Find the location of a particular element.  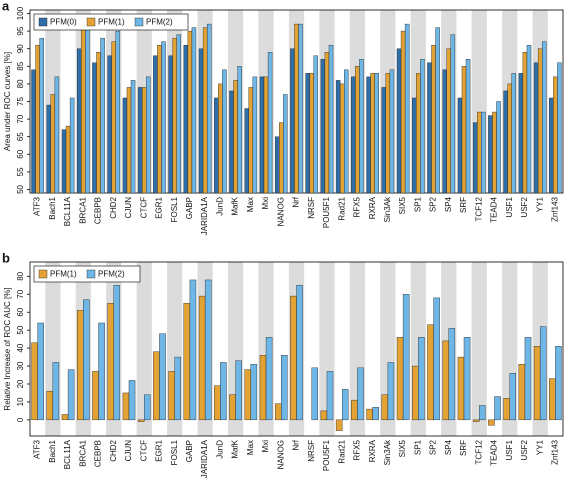

x-tick-label: NANOG is located at coordinates (280, 454).